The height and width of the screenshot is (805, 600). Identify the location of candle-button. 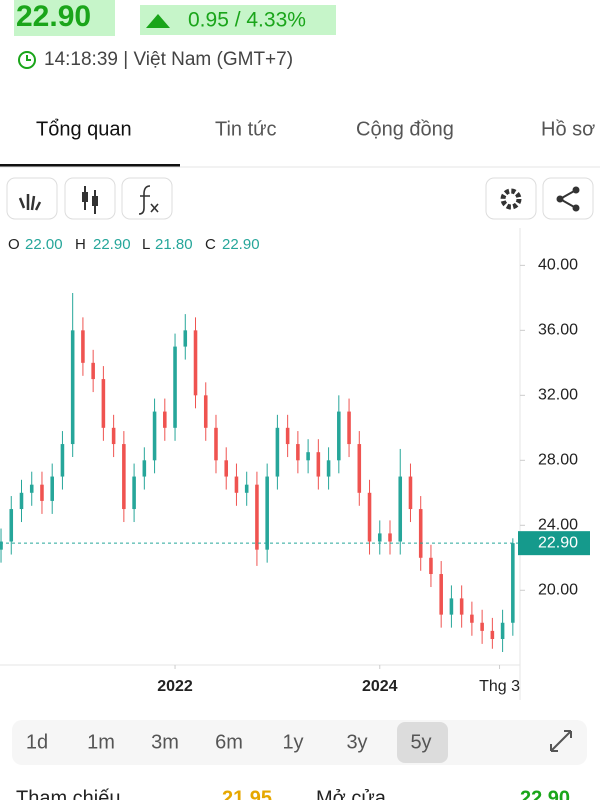
(90, 198).